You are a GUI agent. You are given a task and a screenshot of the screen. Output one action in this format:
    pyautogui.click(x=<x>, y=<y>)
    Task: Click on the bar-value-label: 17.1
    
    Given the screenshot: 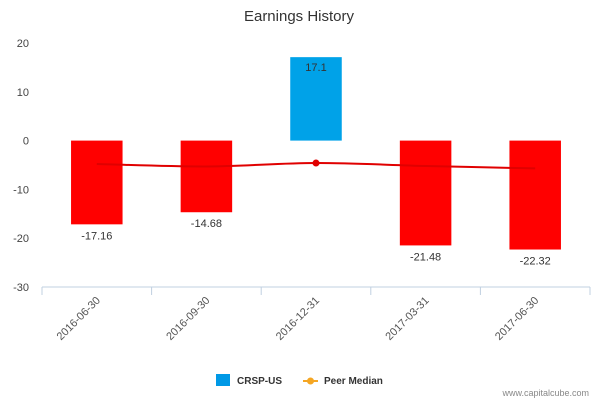 What is the action you would take?
    pyautogui.click(x=315, y=68)
    